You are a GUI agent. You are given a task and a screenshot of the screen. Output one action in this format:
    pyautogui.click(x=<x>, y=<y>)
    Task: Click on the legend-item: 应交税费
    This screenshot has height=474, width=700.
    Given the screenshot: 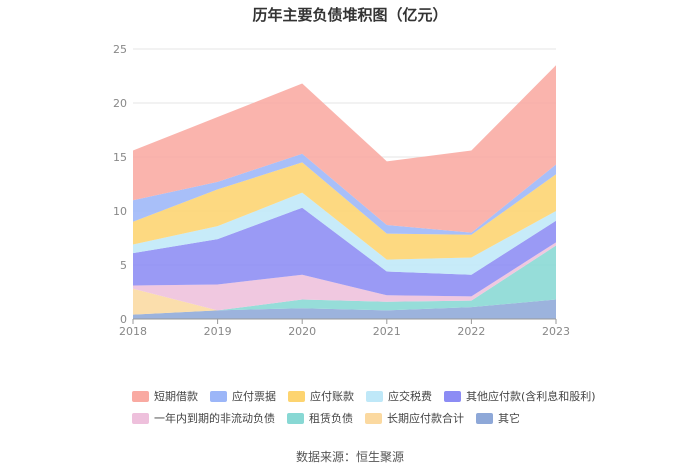 What is the action you would take?
    pyautogui.click(x=399, y=396)
    